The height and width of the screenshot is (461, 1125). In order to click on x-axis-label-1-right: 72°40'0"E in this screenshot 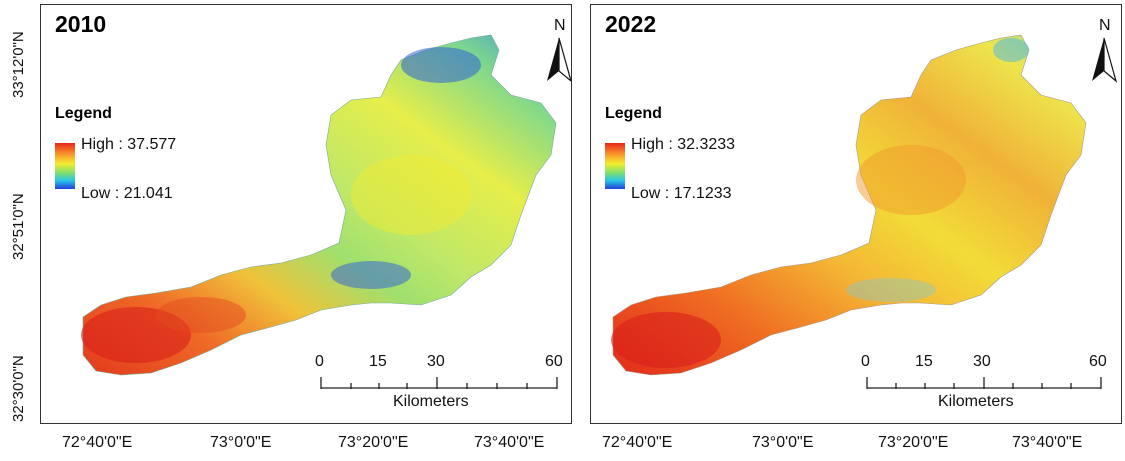, I will do `click(637, 442)`.